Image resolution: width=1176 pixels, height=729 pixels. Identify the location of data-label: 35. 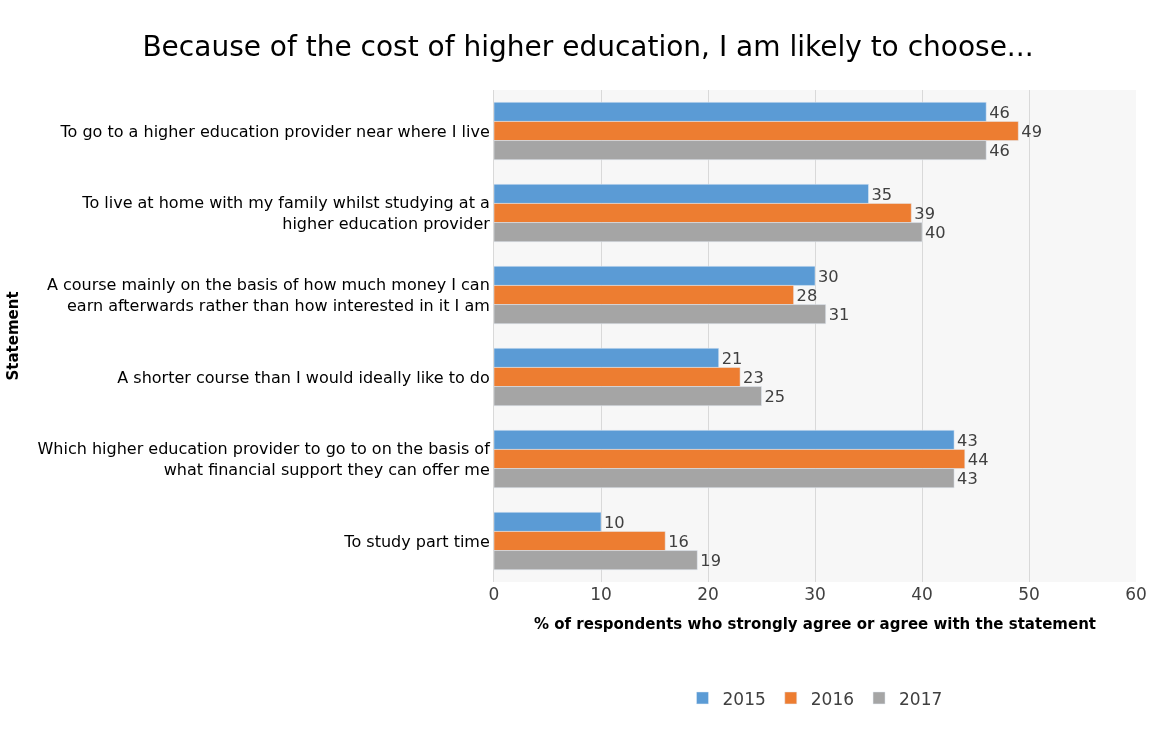
(882, 194).